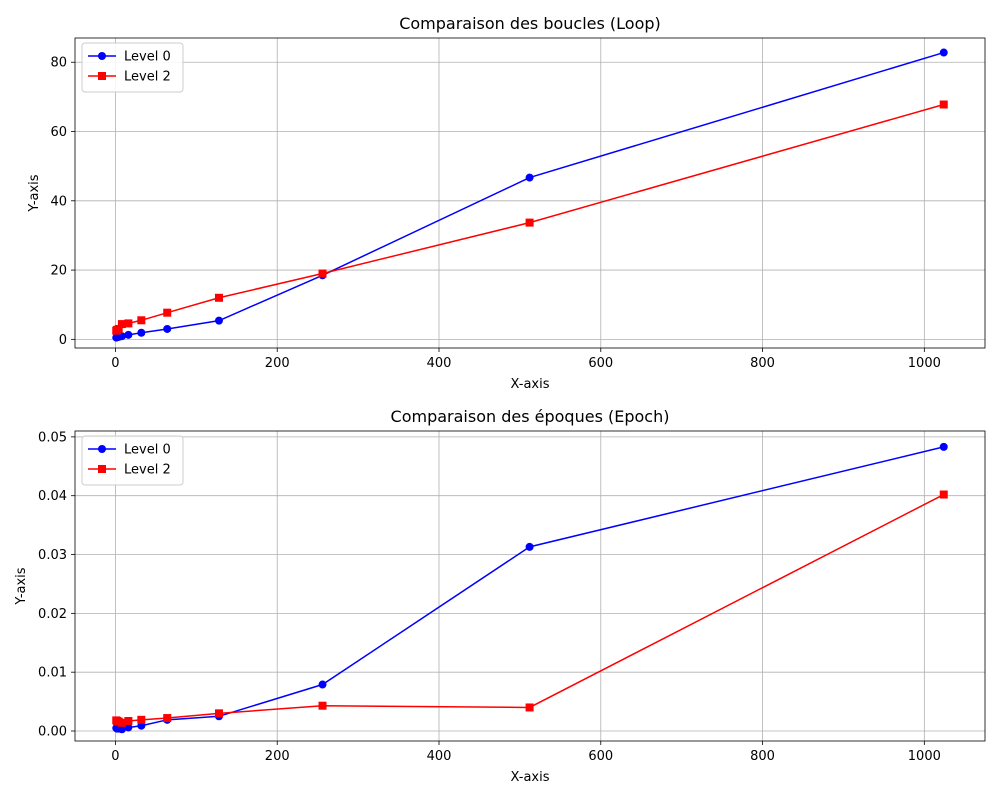  What do you see at coordinates (52, 732) in the screenshot?
I see `y-tick-label: 0.00` at bounding box center [52, 732].